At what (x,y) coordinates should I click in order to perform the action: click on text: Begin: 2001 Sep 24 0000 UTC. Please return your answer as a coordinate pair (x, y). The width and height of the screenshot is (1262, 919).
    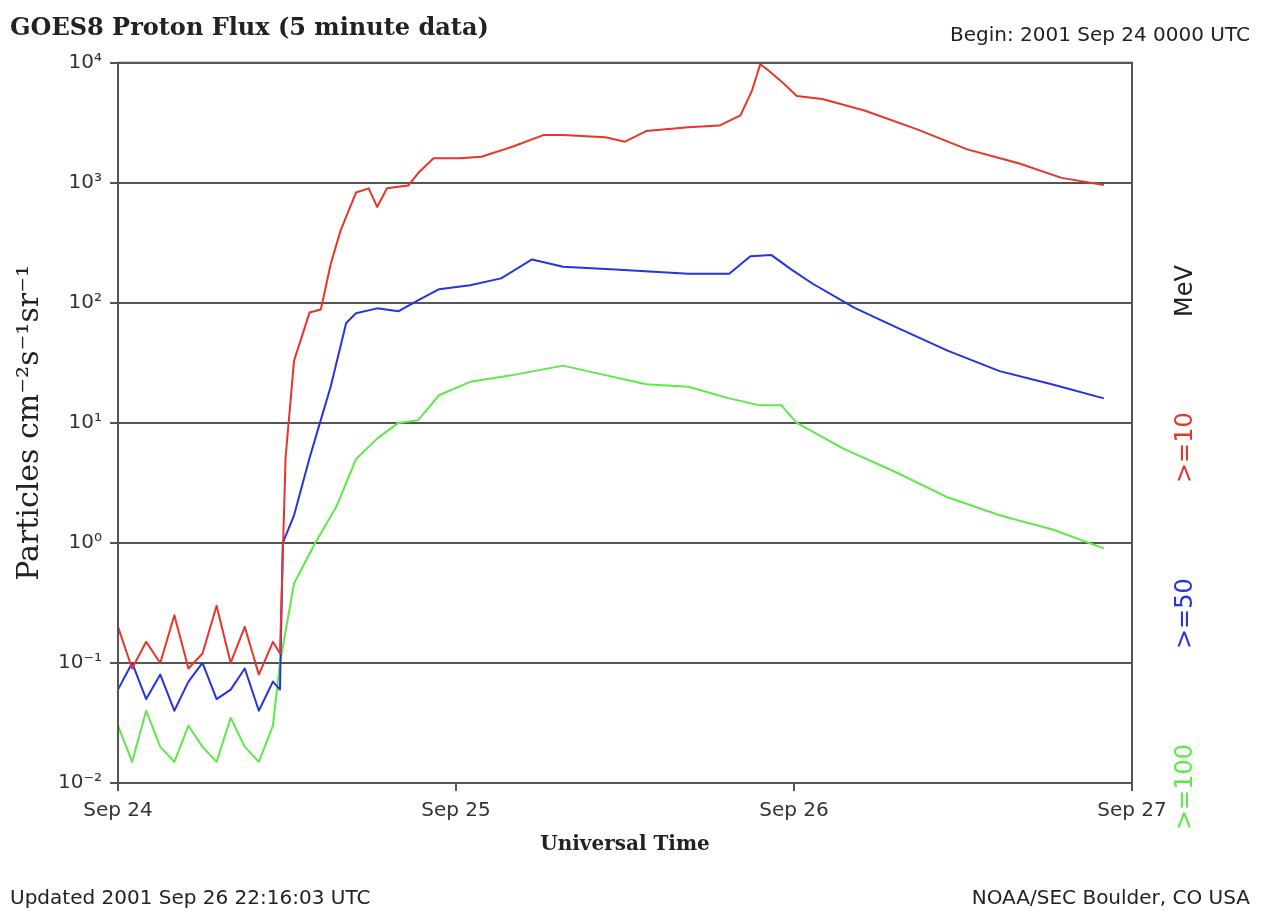
    Looking at the image, I should click on (1099, 34).